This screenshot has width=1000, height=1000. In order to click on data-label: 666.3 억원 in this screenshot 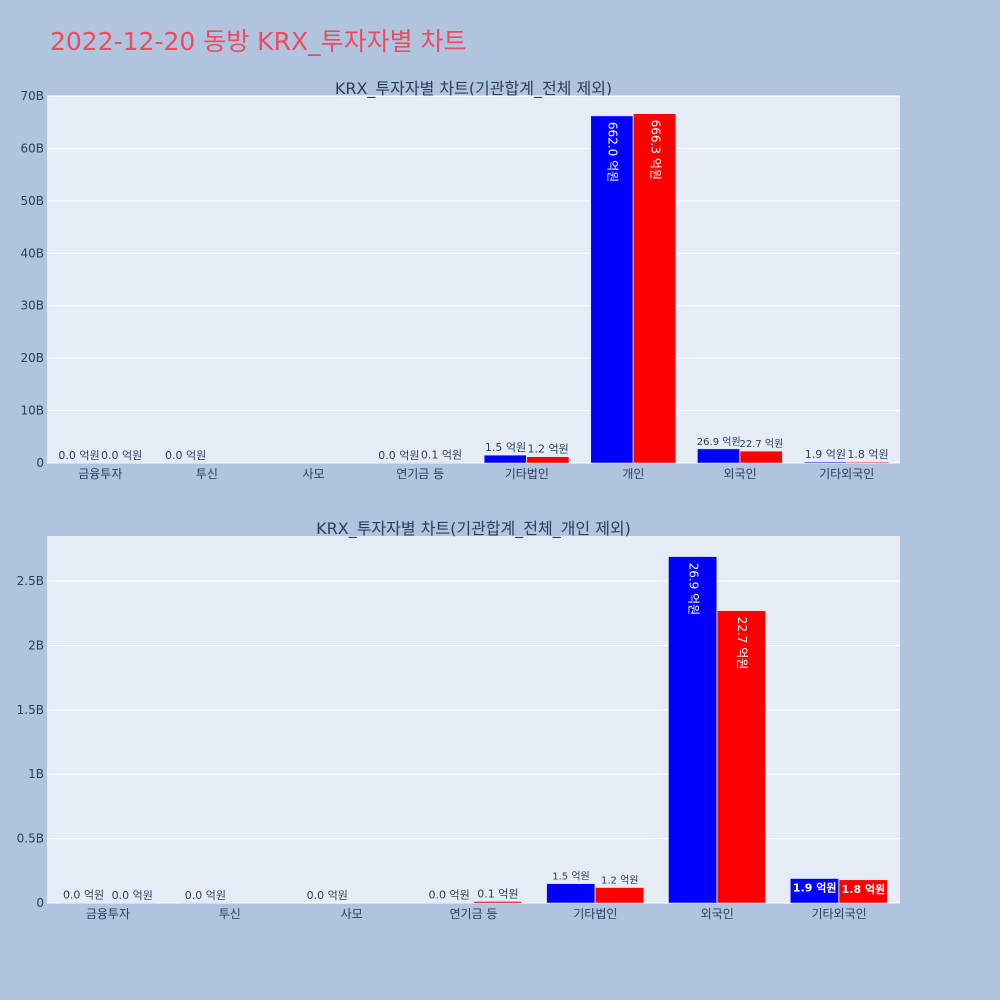, I will do `click(655, 150)`.